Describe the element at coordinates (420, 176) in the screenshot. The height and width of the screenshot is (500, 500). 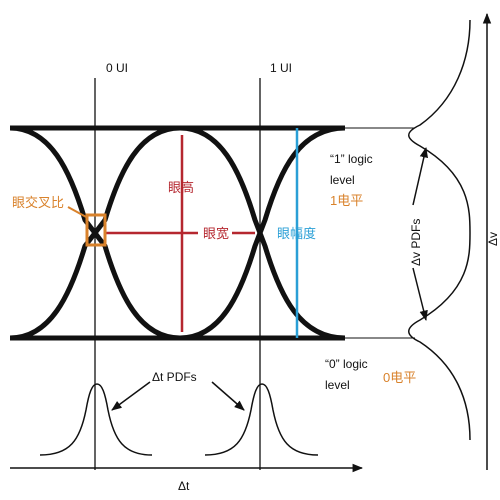
I see `dv-arrow-up` at that location.